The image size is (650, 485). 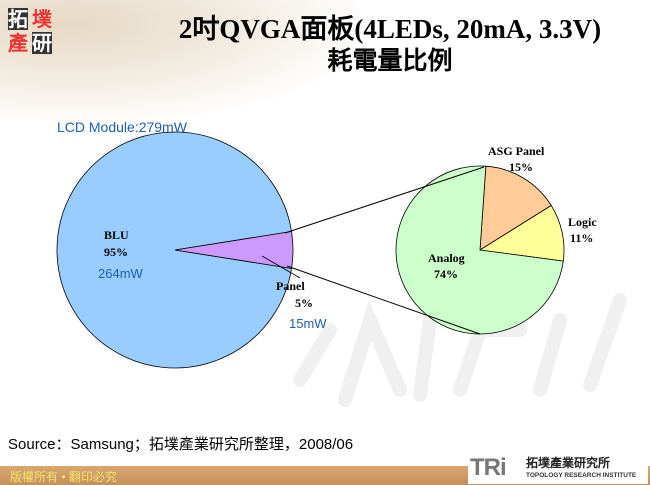 I want to click on tri-logo-en: TOPOLOGY RESEARCH INSTITUTE, so click(x=581, y=475).